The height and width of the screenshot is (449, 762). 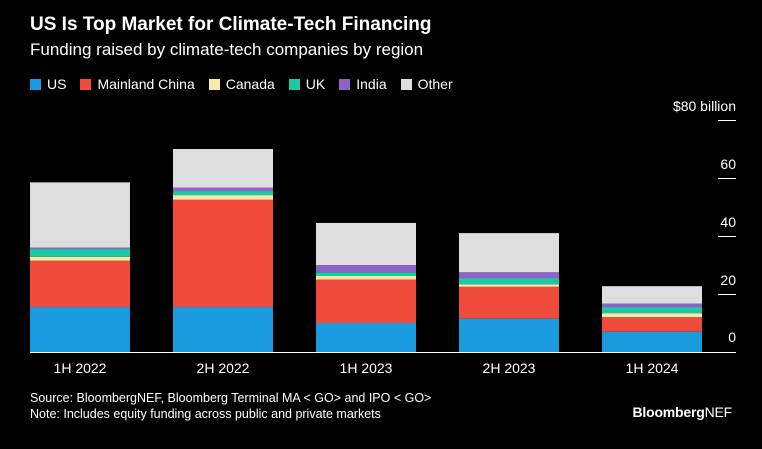 I want to click on legend-item-canada: Canada, so click(x=241, y=84).